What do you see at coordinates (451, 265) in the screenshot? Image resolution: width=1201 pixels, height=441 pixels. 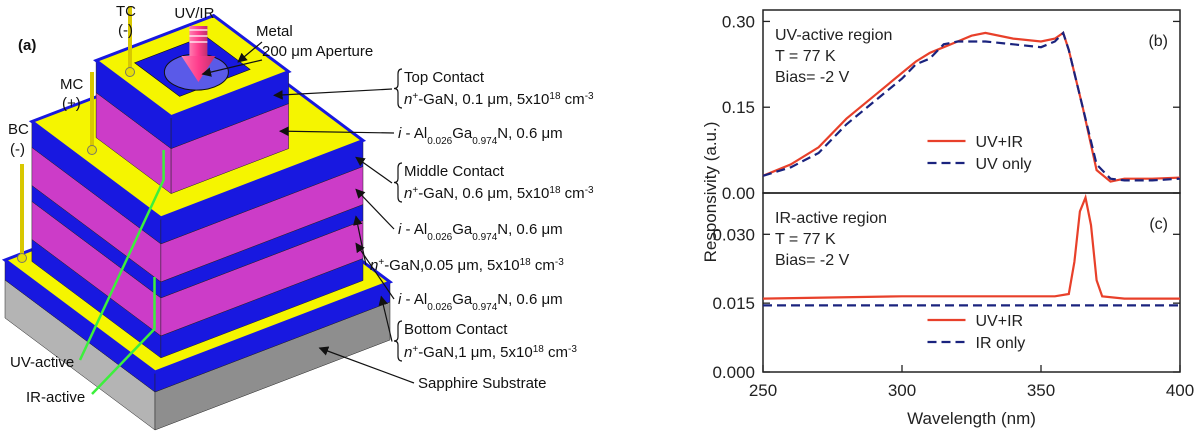 I see `layer-spec-part: -GaN,0.05 μm, 5x10` at bounding box center [451, 265].